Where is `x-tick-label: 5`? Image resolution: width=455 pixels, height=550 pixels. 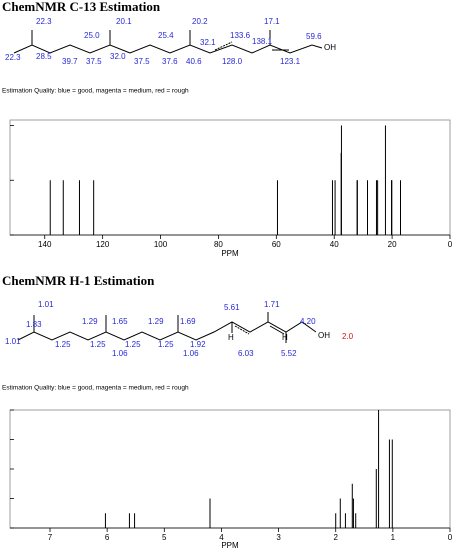 x-tick-label: 5 is located at coordinates (164, 537).